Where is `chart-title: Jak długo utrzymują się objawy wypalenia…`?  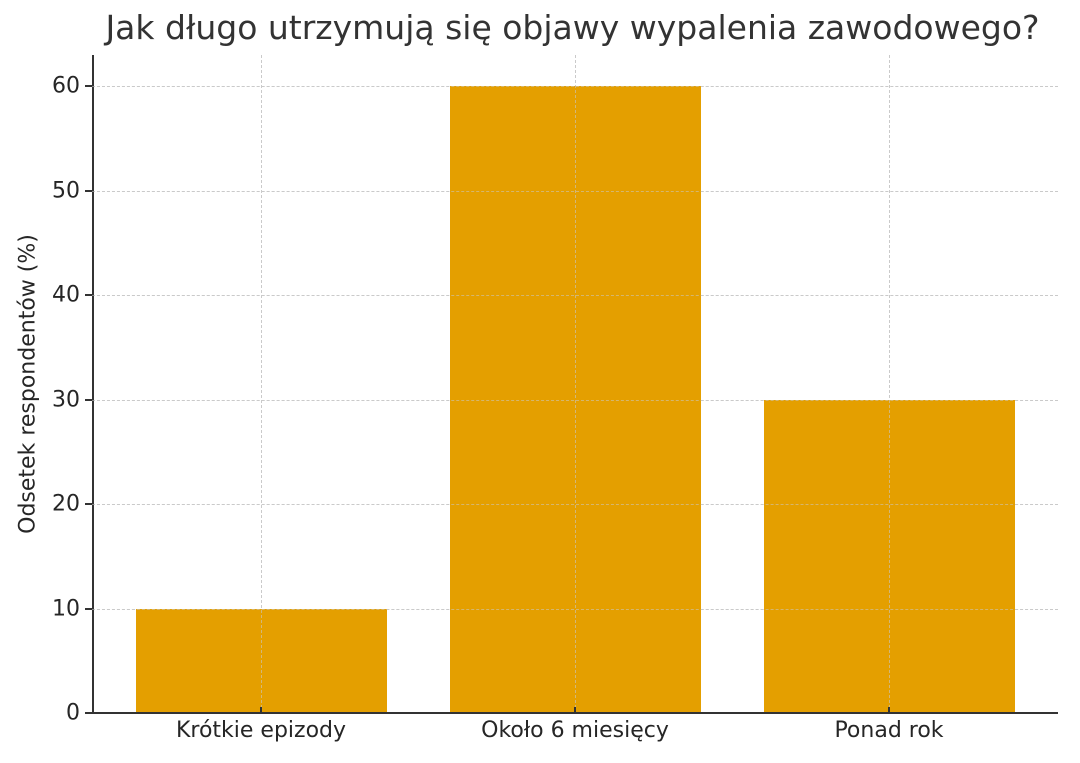
chart-title: Jak długo utrzymują się objawy wypalenia… is located at coordinates (572, 27).